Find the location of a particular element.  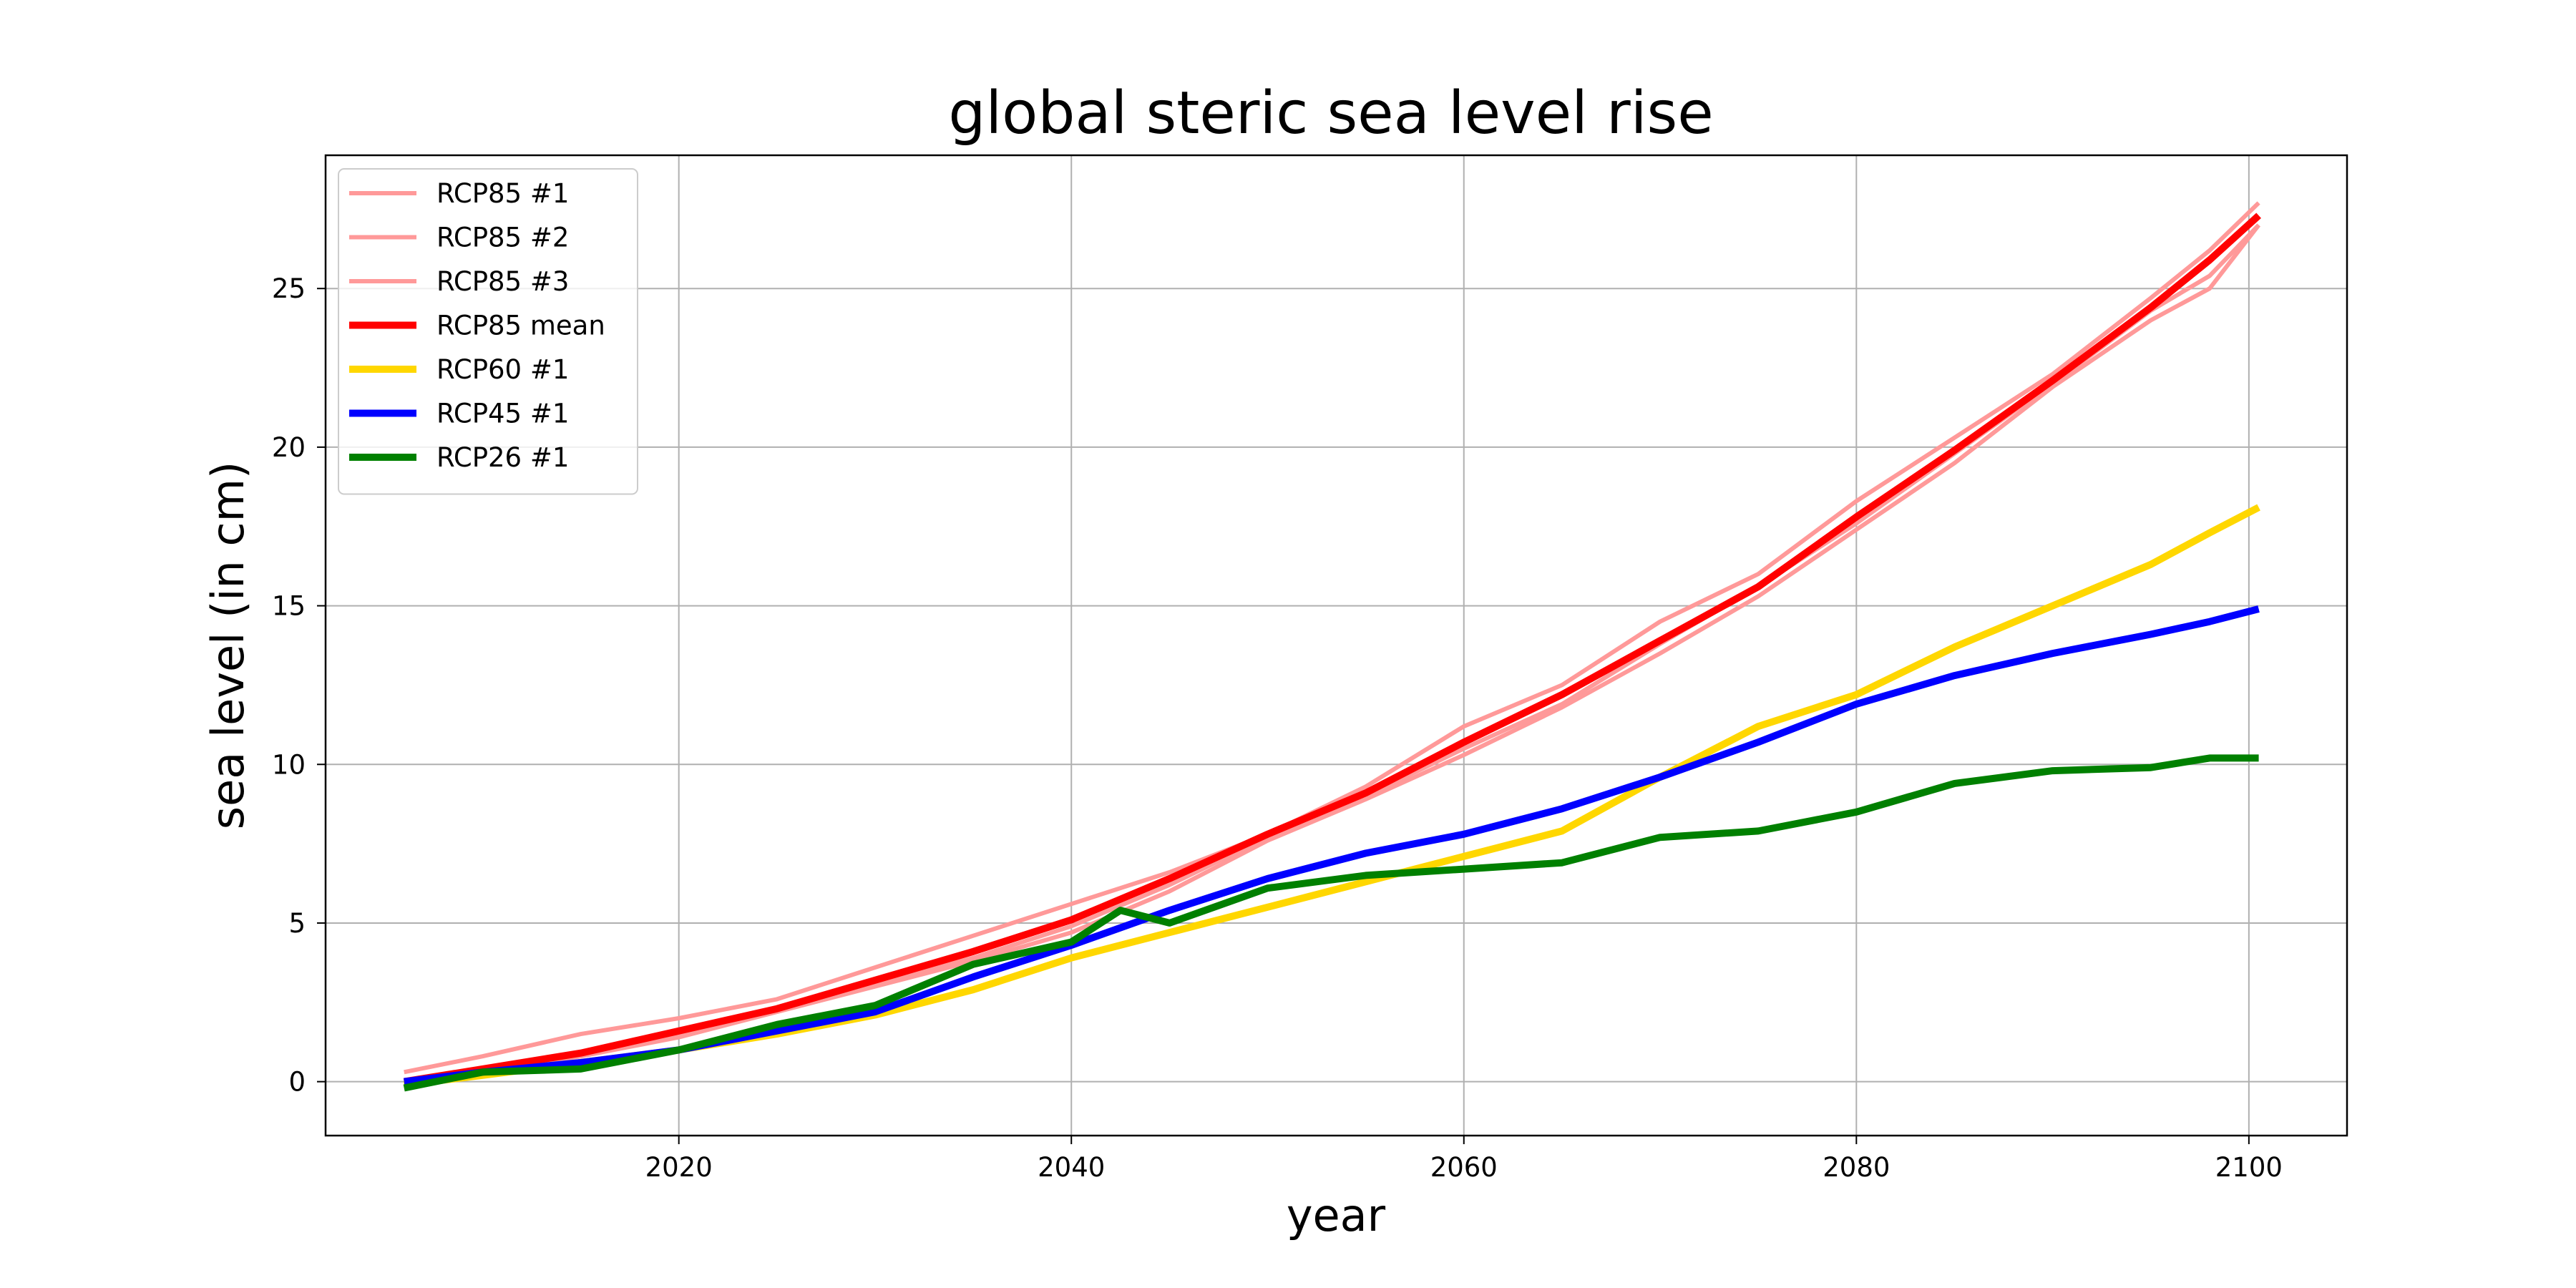

chart-title: global steric sea level rise is located at coordinates (1330, 113).